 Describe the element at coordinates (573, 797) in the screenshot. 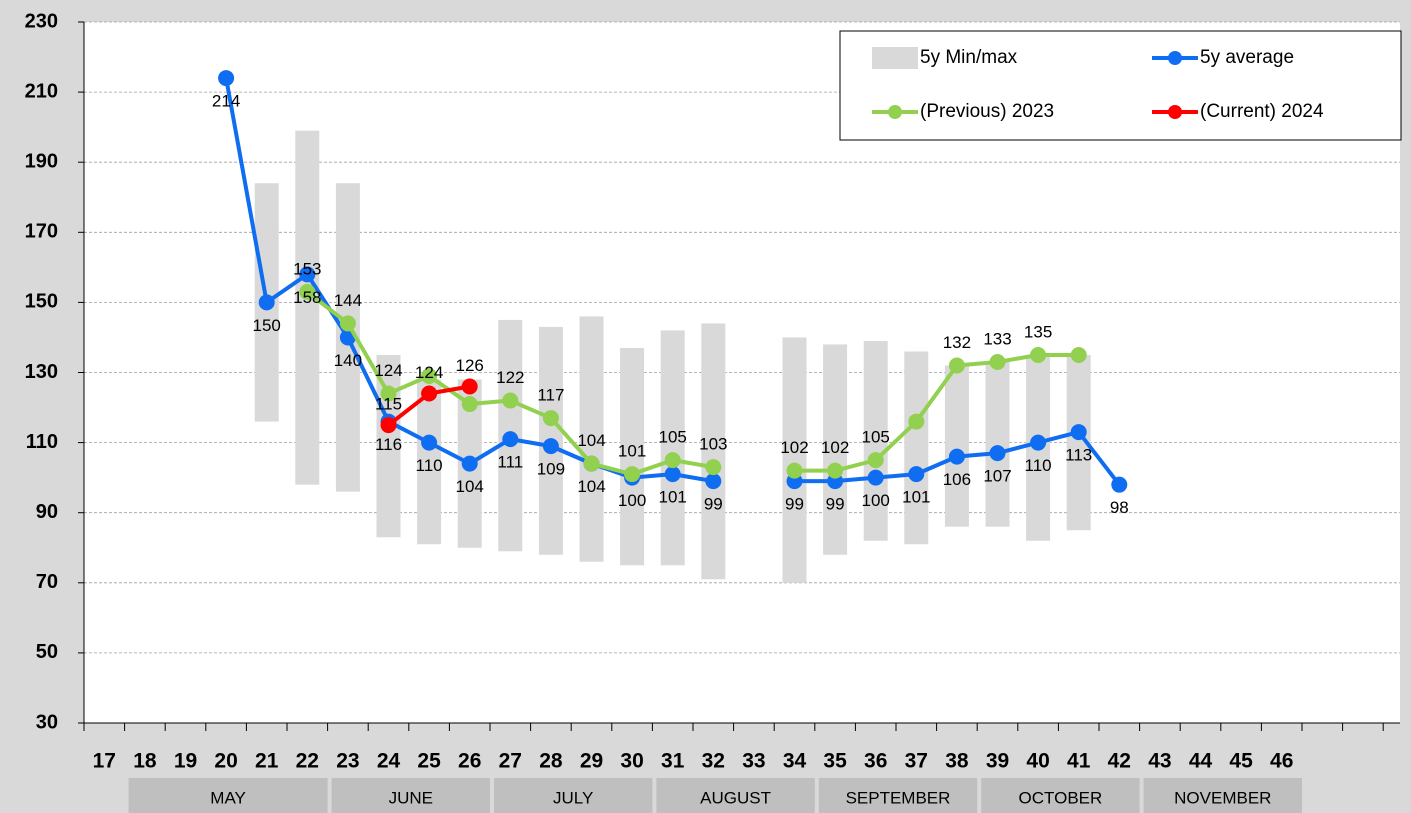

I see `month-label: JULY` at that location.